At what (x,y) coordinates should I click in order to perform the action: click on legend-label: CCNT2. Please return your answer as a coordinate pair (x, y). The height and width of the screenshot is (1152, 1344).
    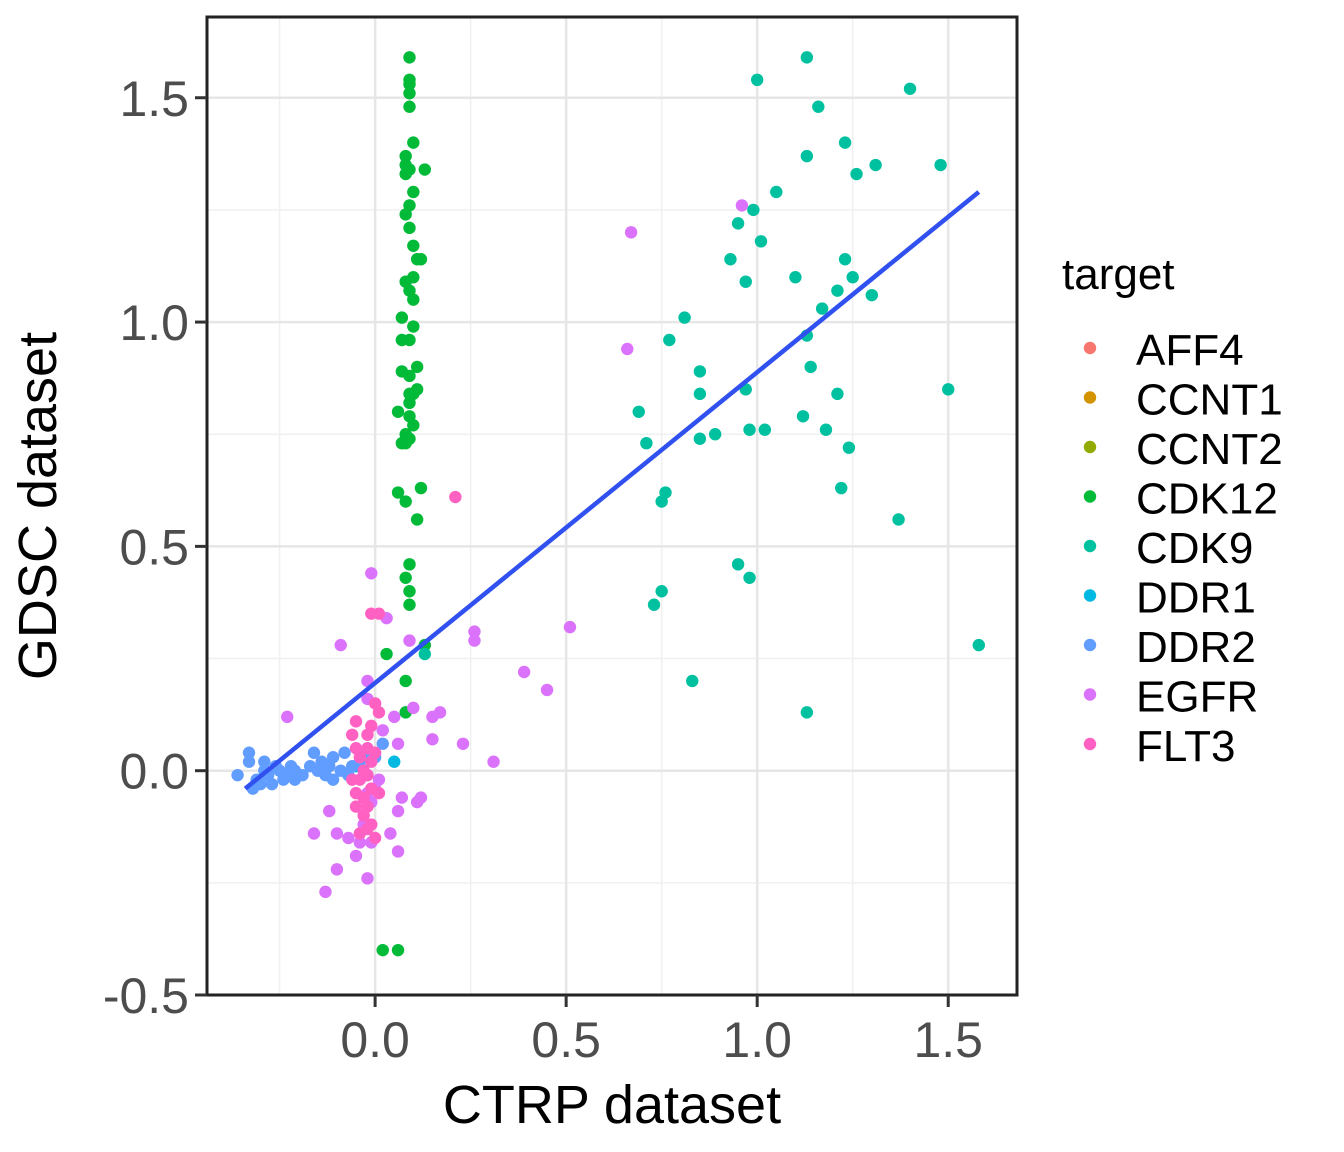
    Looking at the image, I should click on (1209, 449).